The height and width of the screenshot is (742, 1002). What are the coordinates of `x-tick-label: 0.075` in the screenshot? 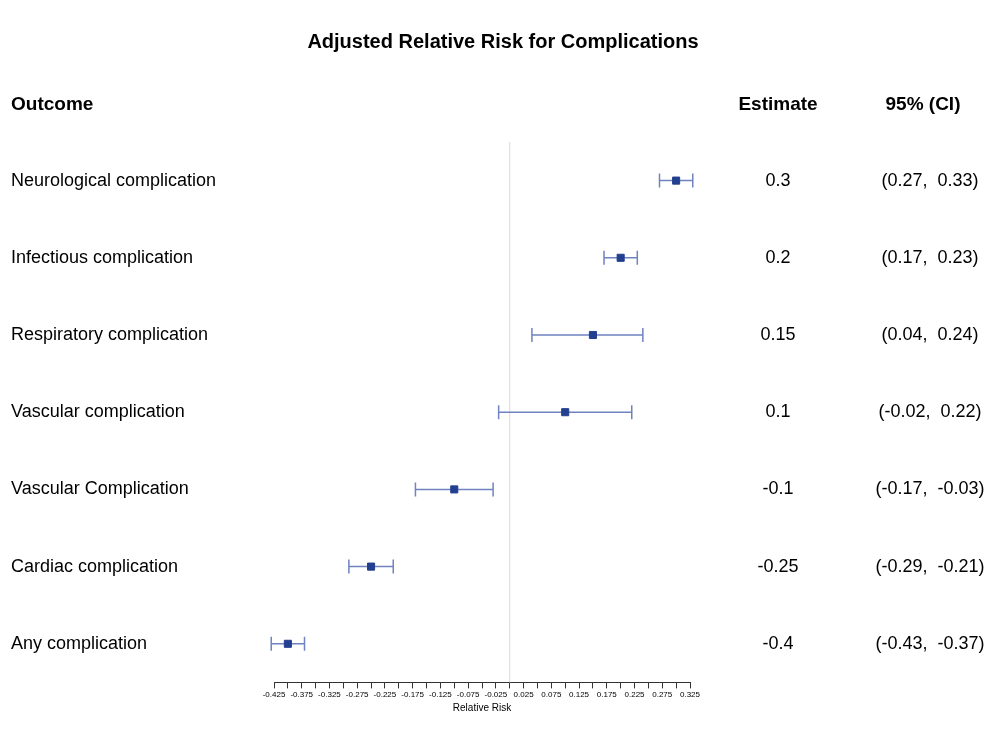 It's located at (551, 695).